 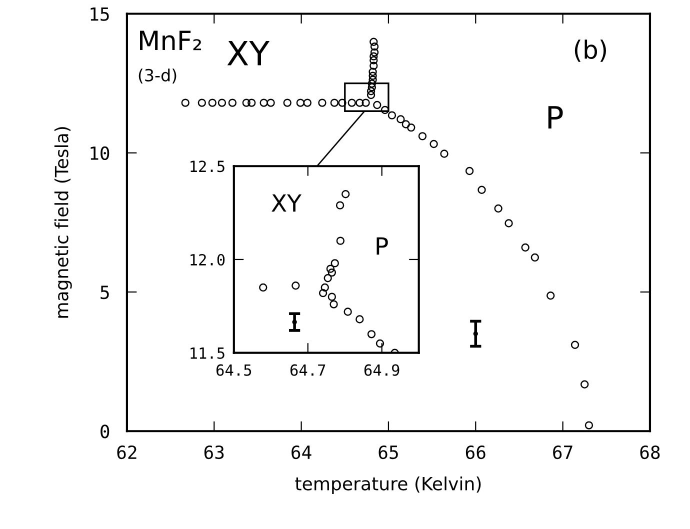 What do you see at coordinates (382, 370) in the screenshot?
I see `x-tick-label: 64.9` at bounding box center [382, 370].